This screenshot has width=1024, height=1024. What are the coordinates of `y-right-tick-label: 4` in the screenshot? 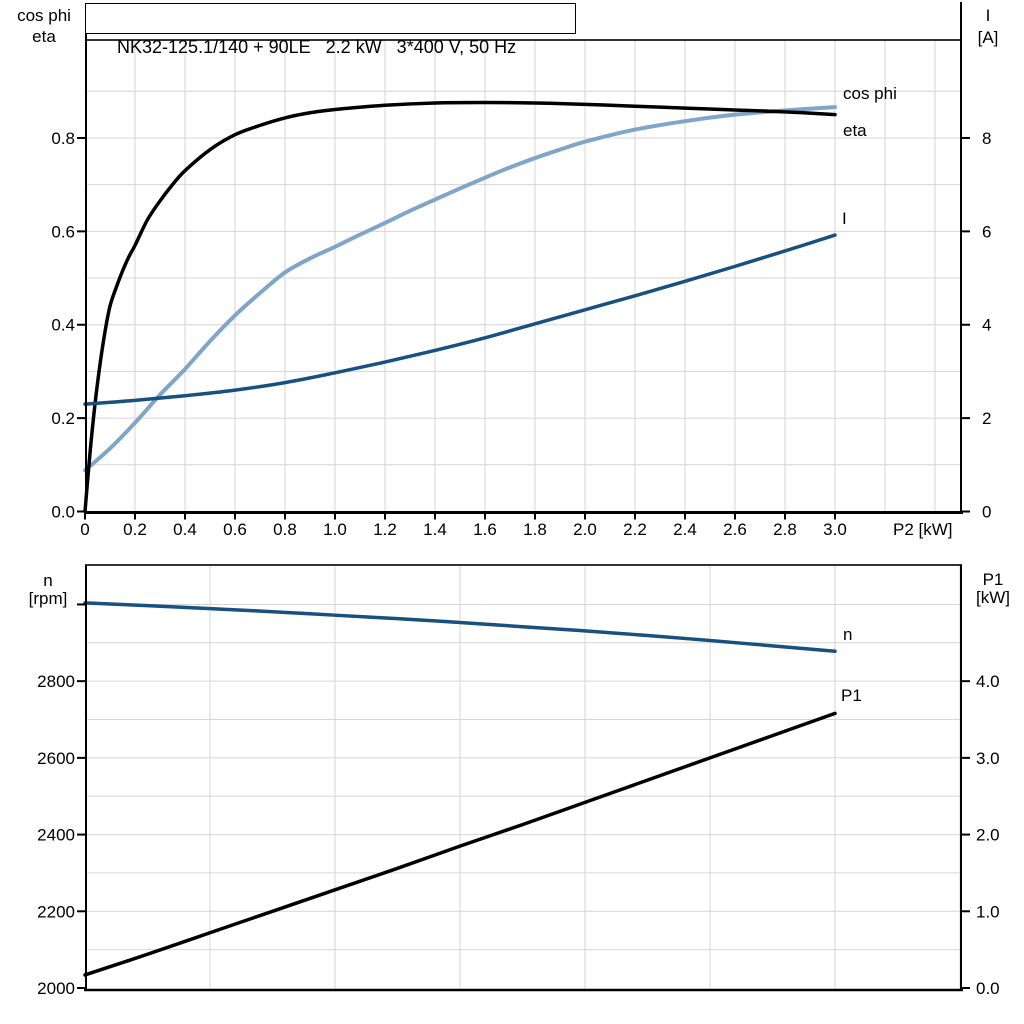 It's located at (986, 325).